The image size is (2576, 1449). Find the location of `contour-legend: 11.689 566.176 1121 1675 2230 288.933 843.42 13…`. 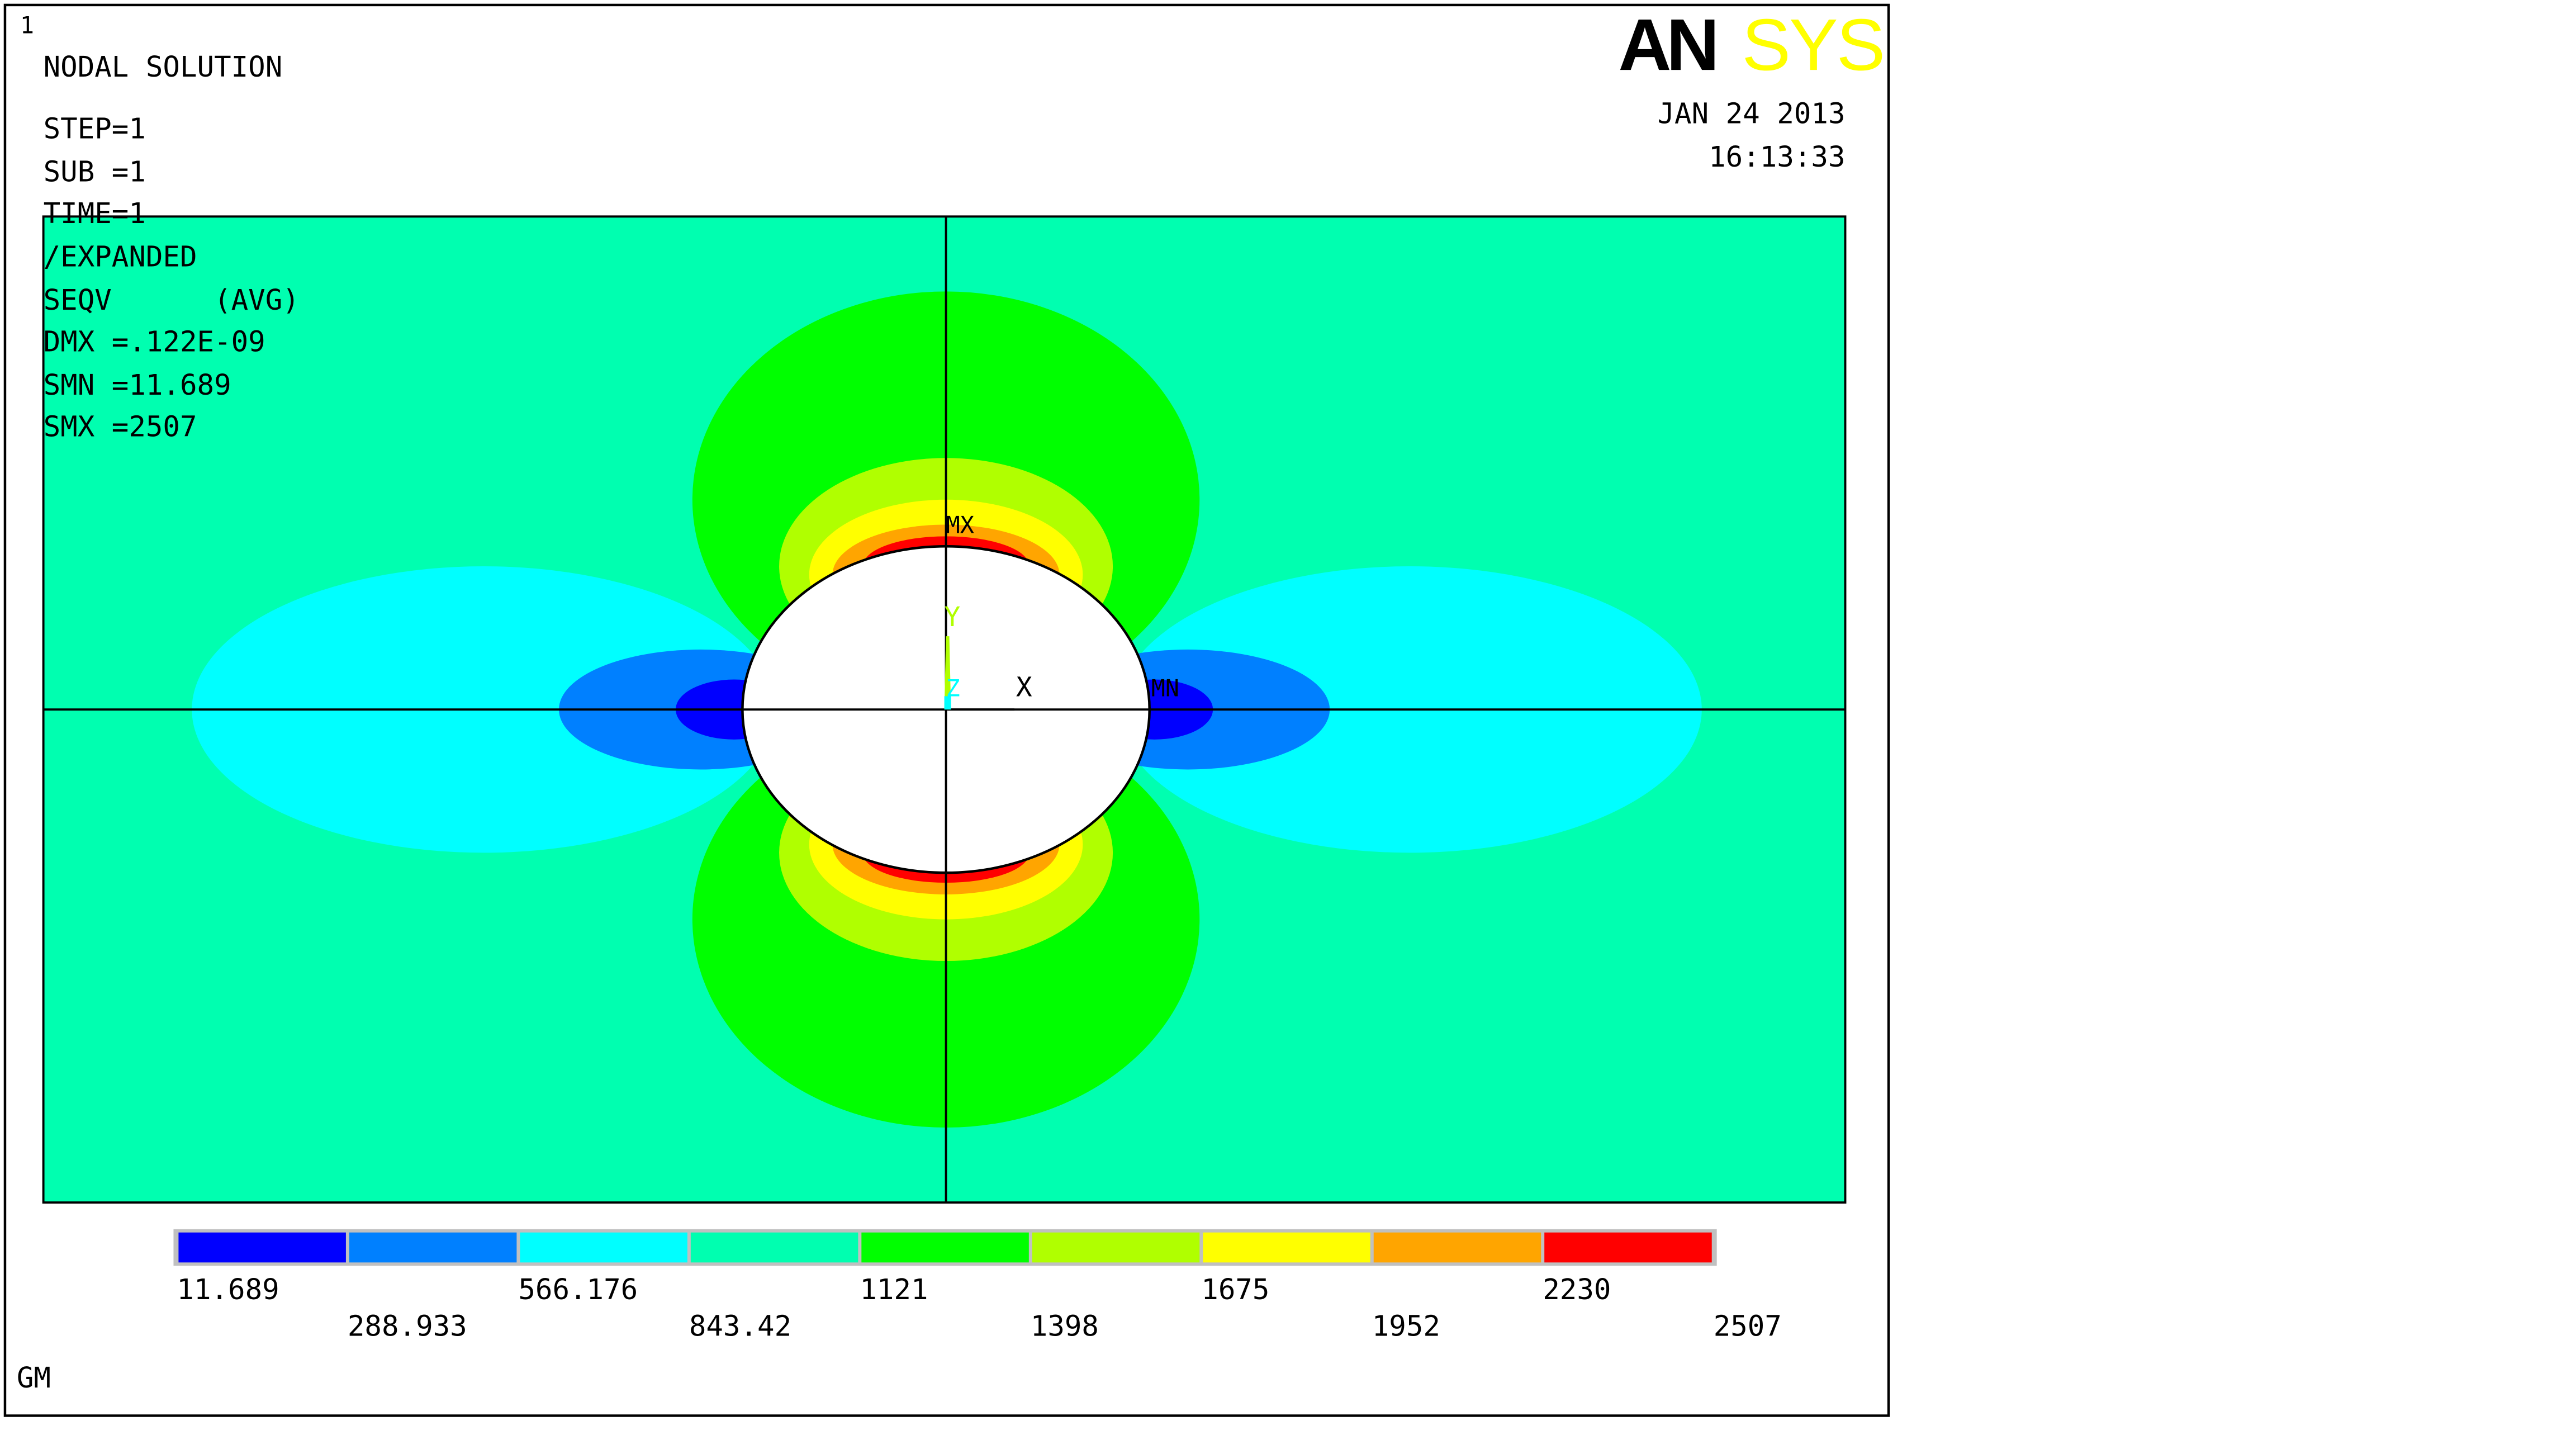

contour-legend: 11.689 566.176 1121 1675 2230 288.933 843.42 13… is located at coordinates (977, 1285).